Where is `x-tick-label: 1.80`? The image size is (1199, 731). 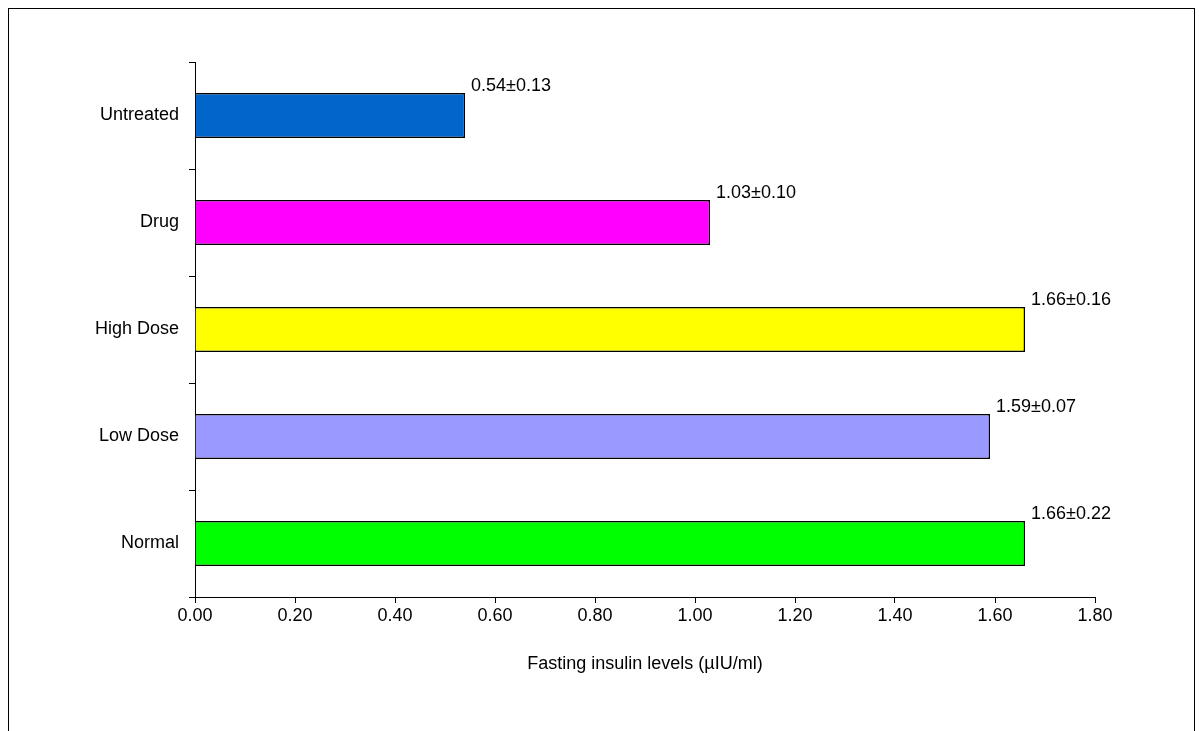 x-tick-label: 1.80 is located at coordinates (1095, 614).